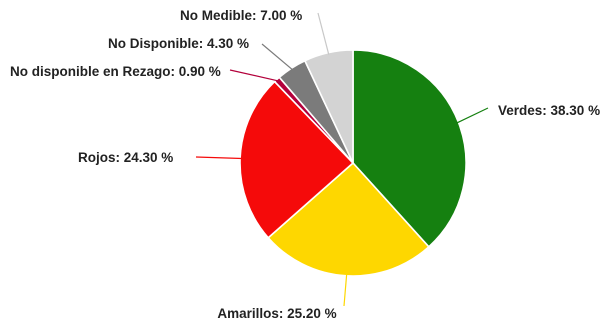 The height and width of the screenshot is (322, 611). What do you see at coordinates (125, 157) in the screenshot?
I see `slice-label-rojos: Rojos: 24.30 %` at bounding box center [125, 157].